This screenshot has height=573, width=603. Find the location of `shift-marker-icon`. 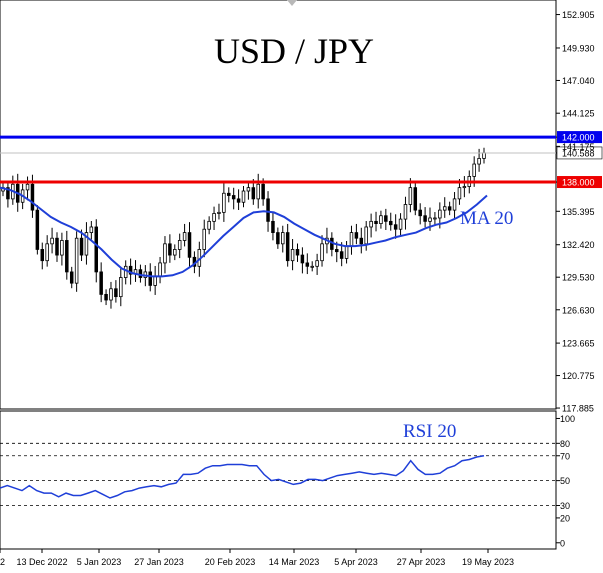

shift-marker-icon is located at coordinates (292, 3).